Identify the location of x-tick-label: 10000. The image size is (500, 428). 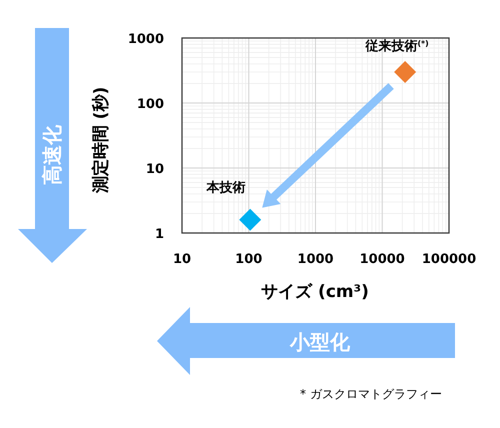
(382, 259).